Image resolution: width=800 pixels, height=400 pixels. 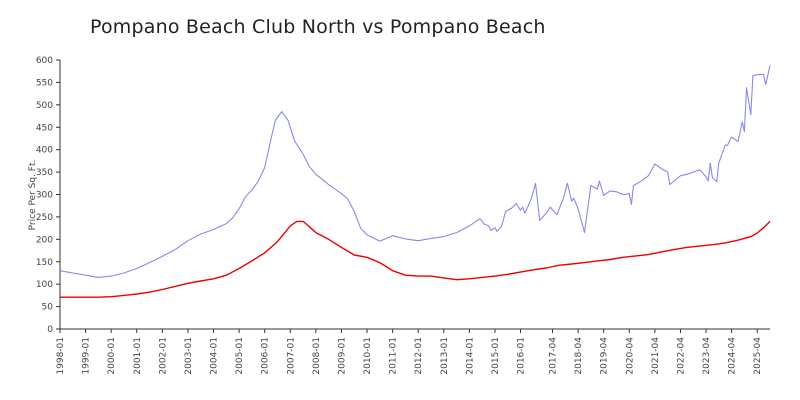 What do you see at coordinates (138, 356) in the screenshot?
I see `x-tick-label: 2001-01` at bounding box center [138, 356].